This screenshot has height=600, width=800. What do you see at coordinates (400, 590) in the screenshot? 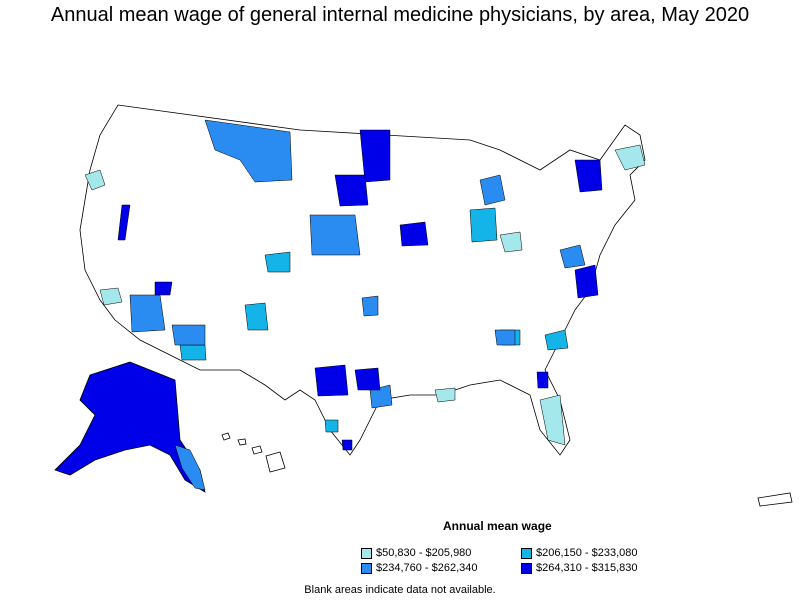
I see `no-data-note: Blank areas indicate data not available.` at bounding box center [400, 590].